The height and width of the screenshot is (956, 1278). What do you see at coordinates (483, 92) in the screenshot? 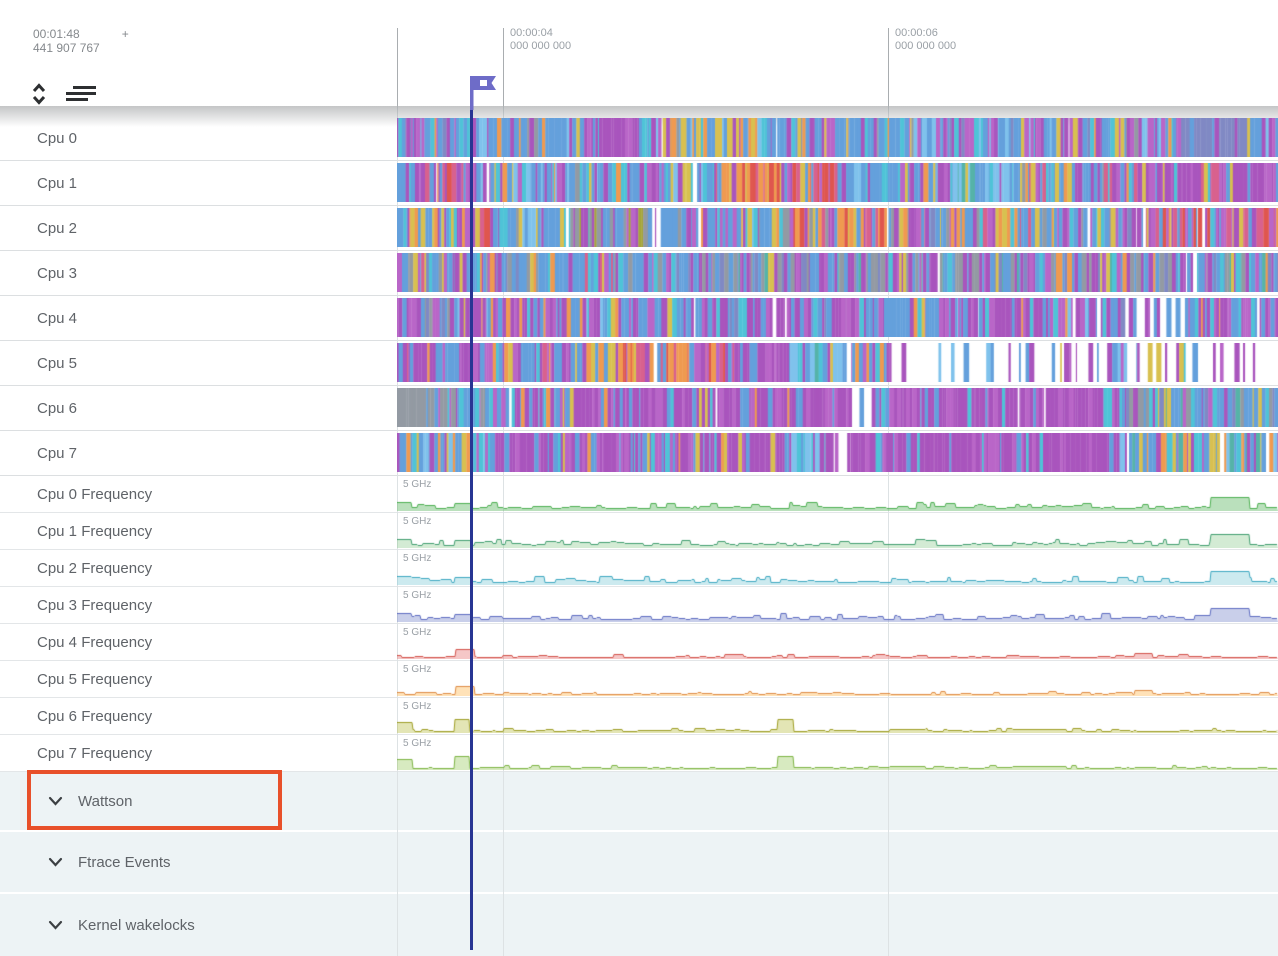
I see `flag-marker-icon` at bounding box center [483, 92].